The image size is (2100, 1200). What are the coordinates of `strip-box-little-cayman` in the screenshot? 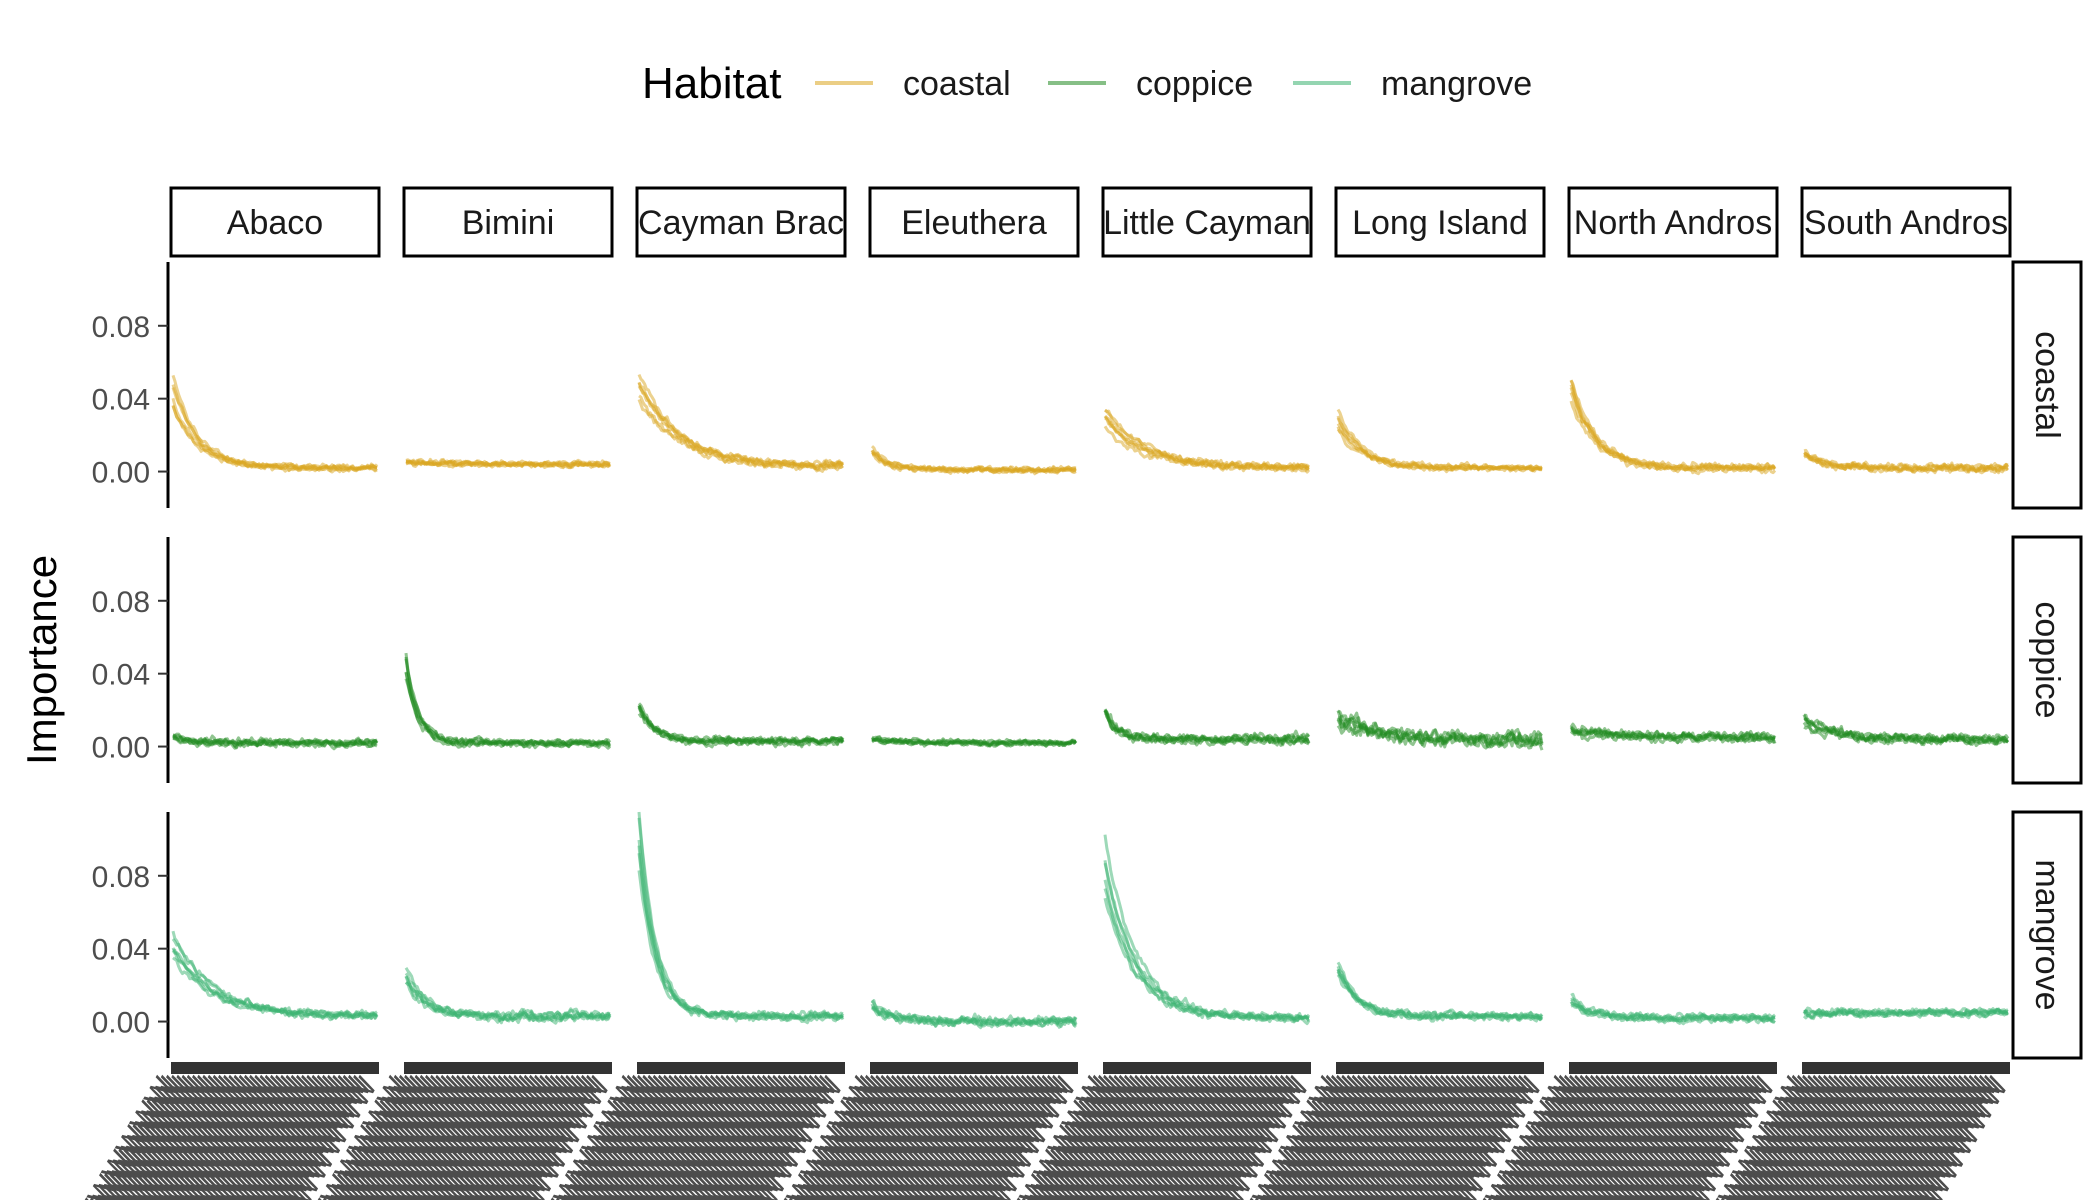 It's located at (1207, 222).